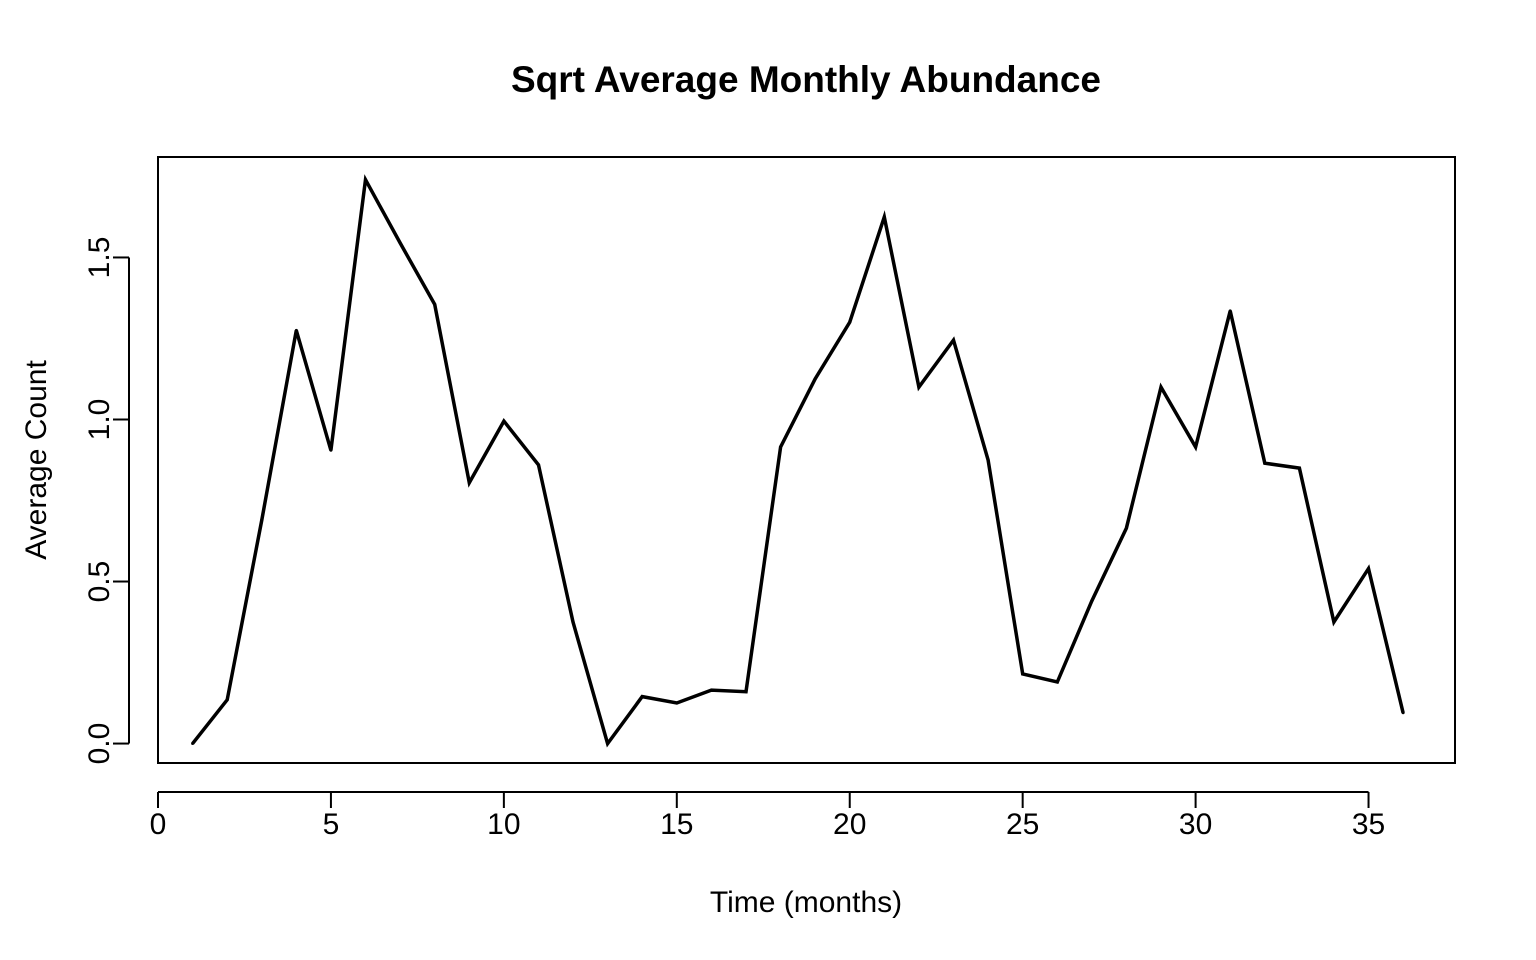 Image resolution: width=1536 pixels, height=960 pixels. What do you see at coordinates (331, 824) in the screenshot?
I see `x-tick-label: 5` at bounding box center [331, 824].